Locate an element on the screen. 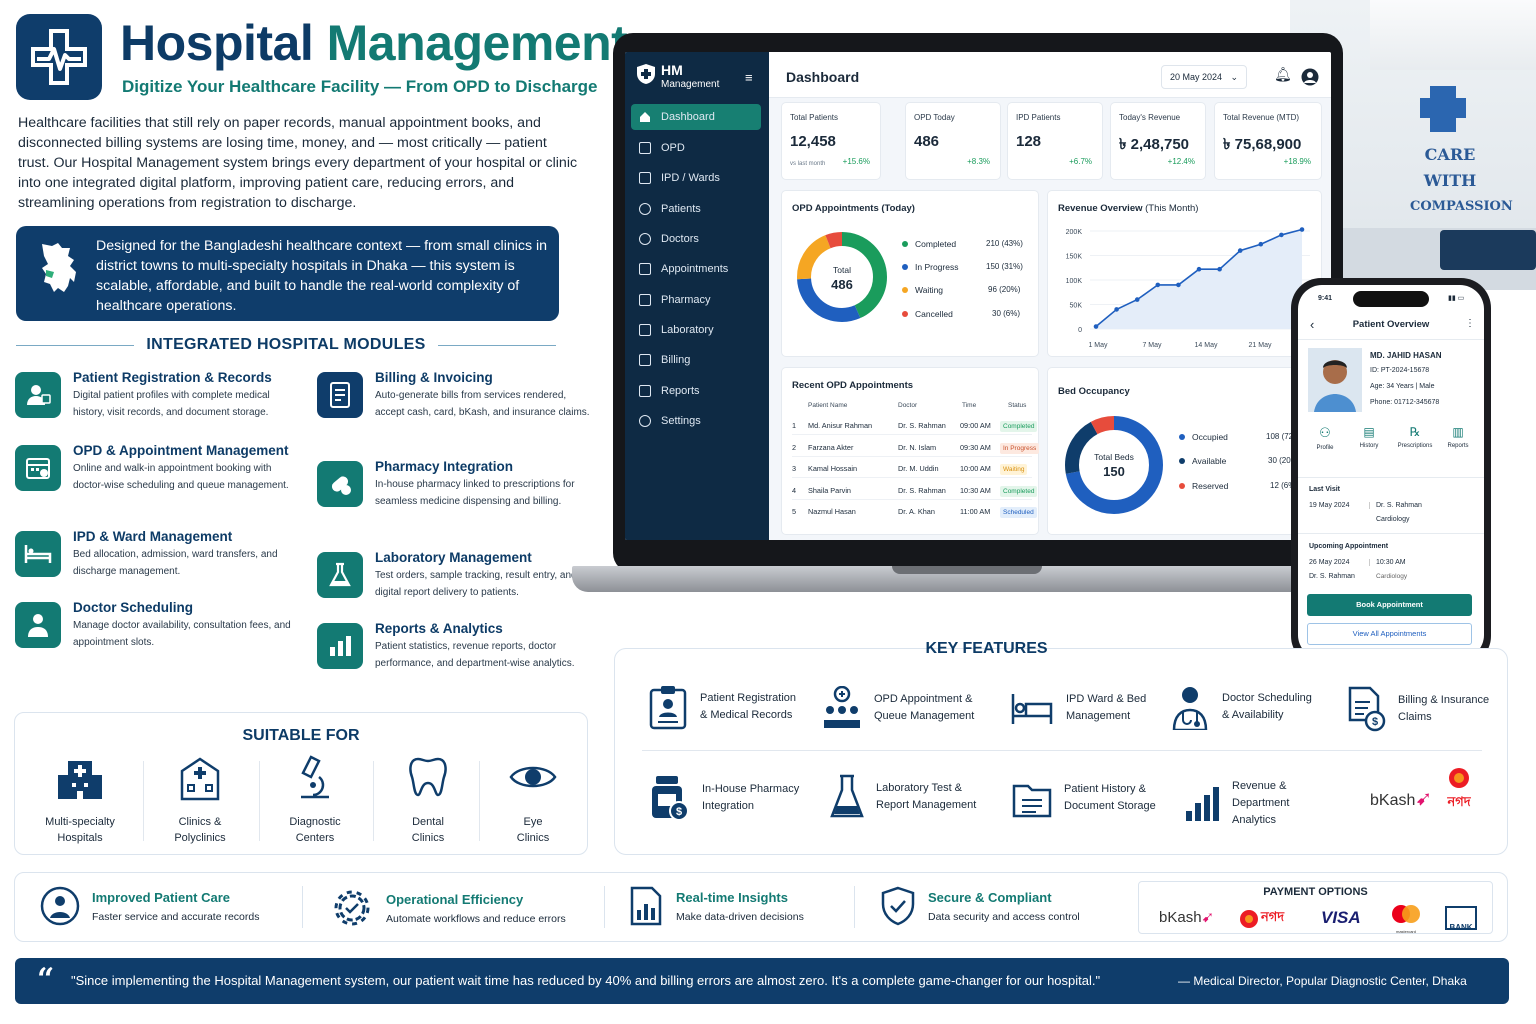 Image resolution: width=1536 pixels, height=1024 pixels. appointment-time: 11:00 AM is located at coordinates (975, 511).